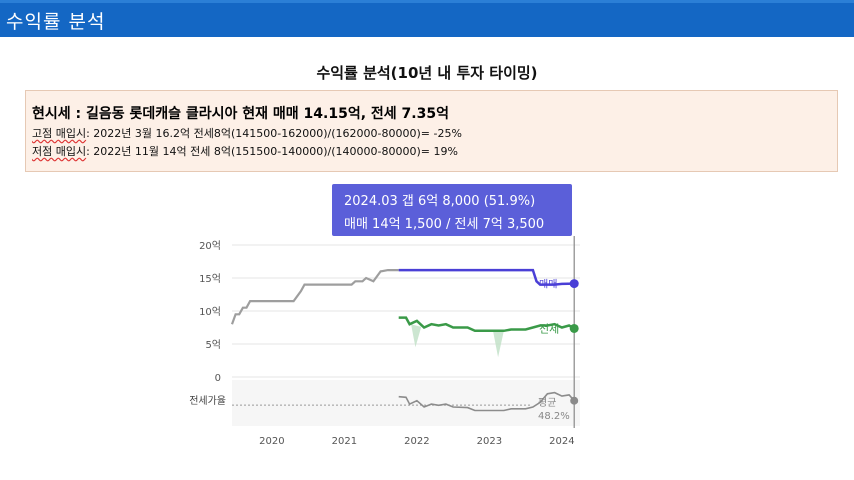 Image resolution: width=854 pixels, height=480 pixels. Describe the element at coordinates (213, 345) in the screenshot. I see `y-tick-label: 5억` at that location.